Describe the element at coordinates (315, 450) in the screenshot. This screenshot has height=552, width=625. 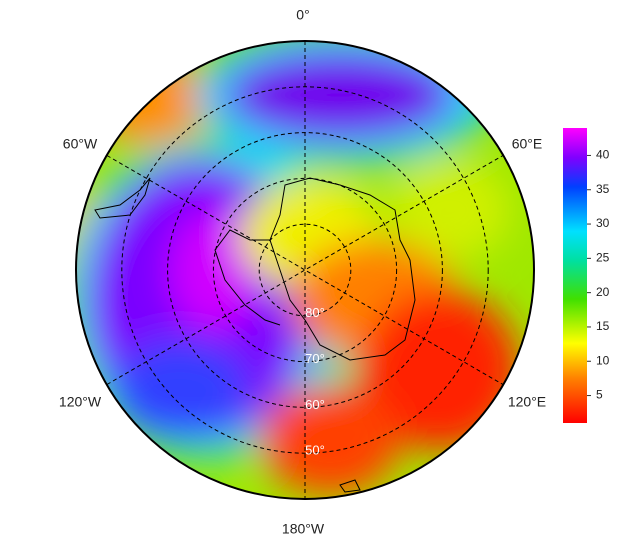
I see `lat-label: 50°` at that location.